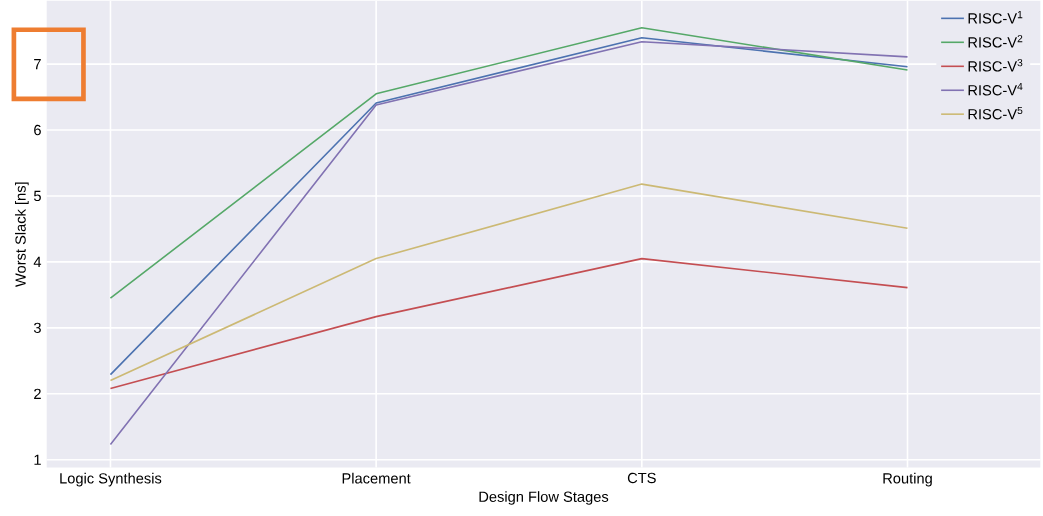  I want to click on x-axis-title: Design Flow Stages, so click(544, 498).